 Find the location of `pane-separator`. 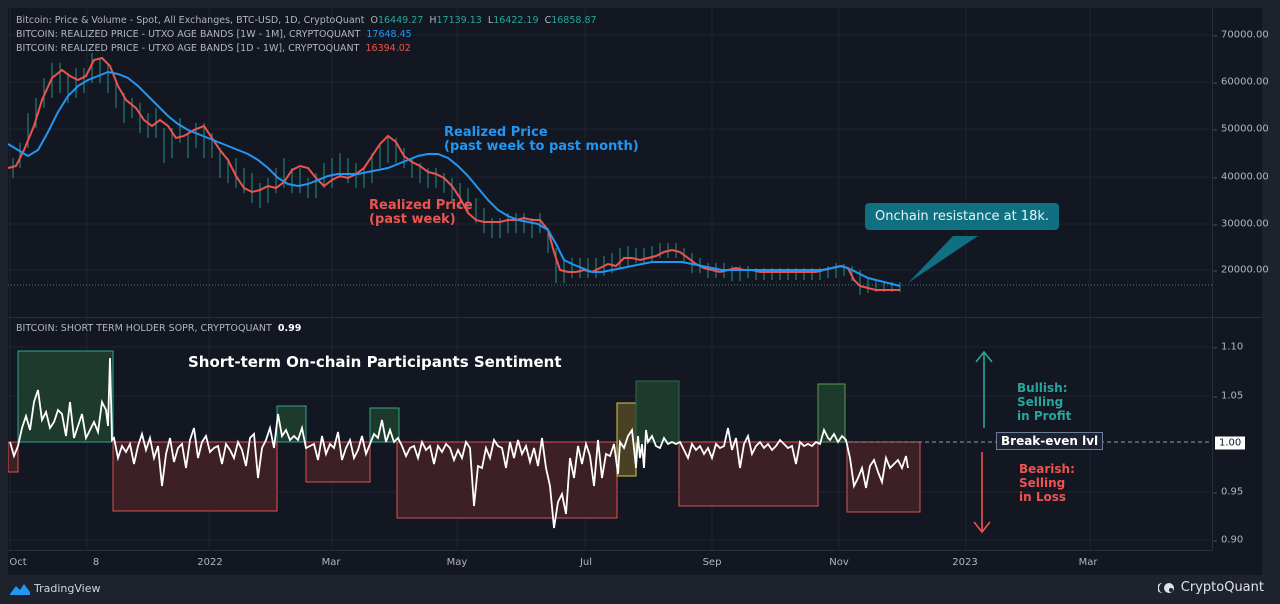

pane-separator is located at coordinates (635, 317).